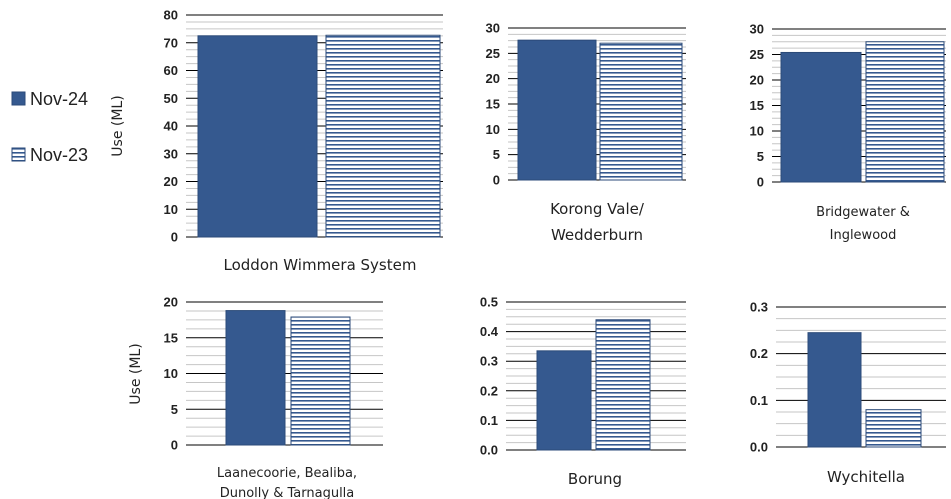 The height and width of the screenshot is (499, 951). I want to click on category-label: Borung, so click(595, 479).